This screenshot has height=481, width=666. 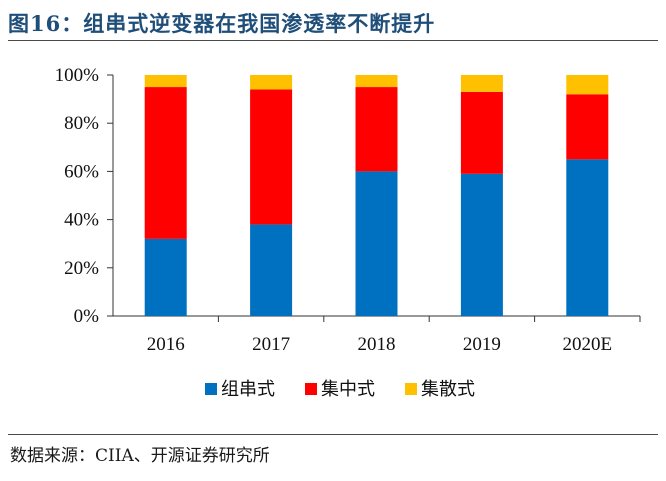 What do you see at coordinates (165, 163) in the screenshot?
I see `bar-segment-1-2016` at bounding box center [165, 163].